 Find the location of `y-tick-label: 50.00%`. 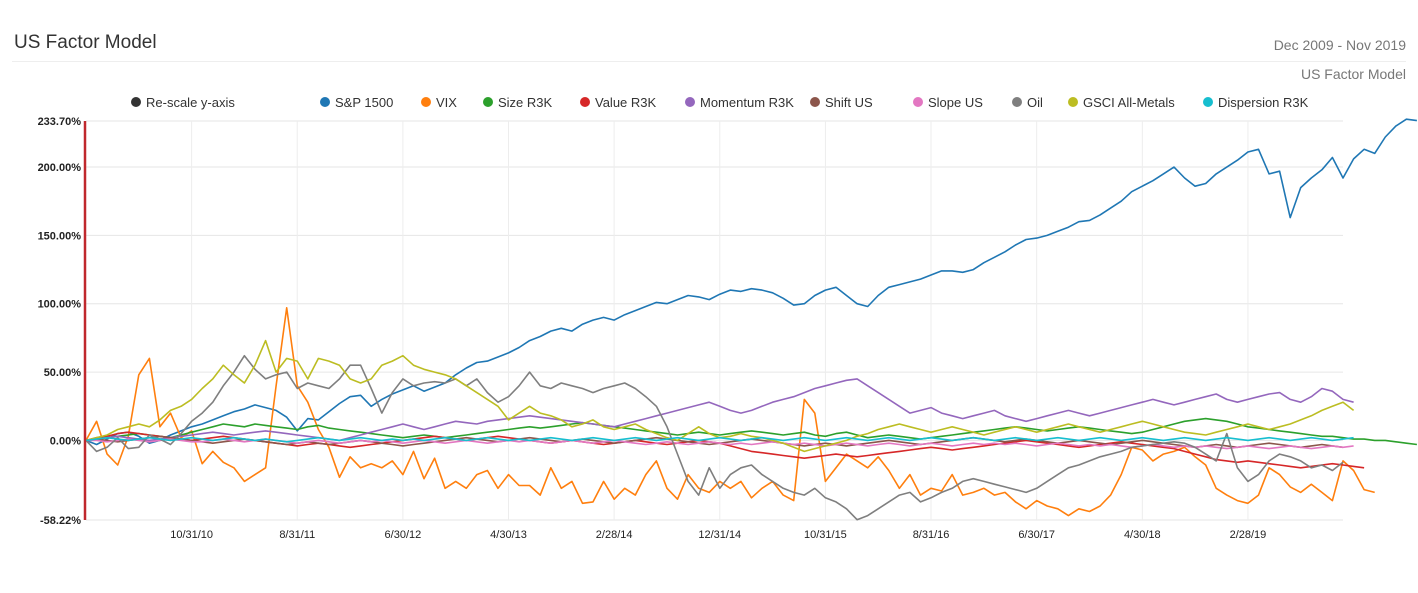

y-tick-label: 50.00% is located at coordinates (63, 373).